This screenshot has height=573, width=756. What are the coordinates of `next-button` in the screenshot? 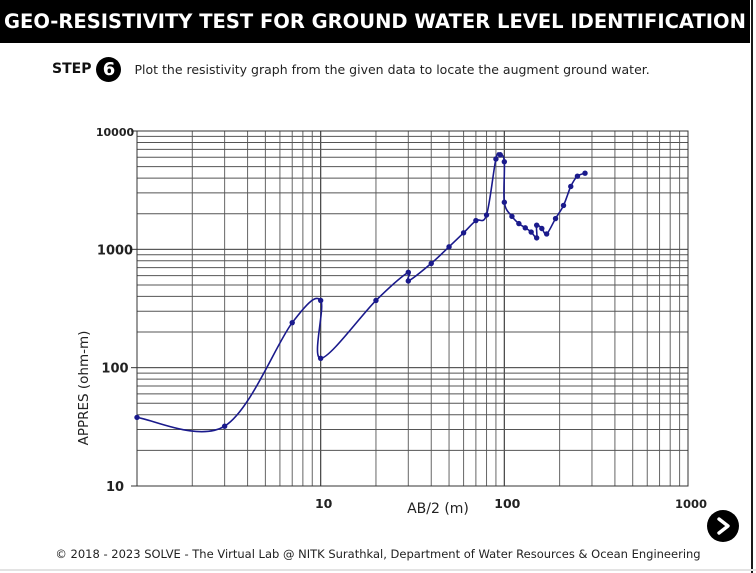 It's located at (723, 526).